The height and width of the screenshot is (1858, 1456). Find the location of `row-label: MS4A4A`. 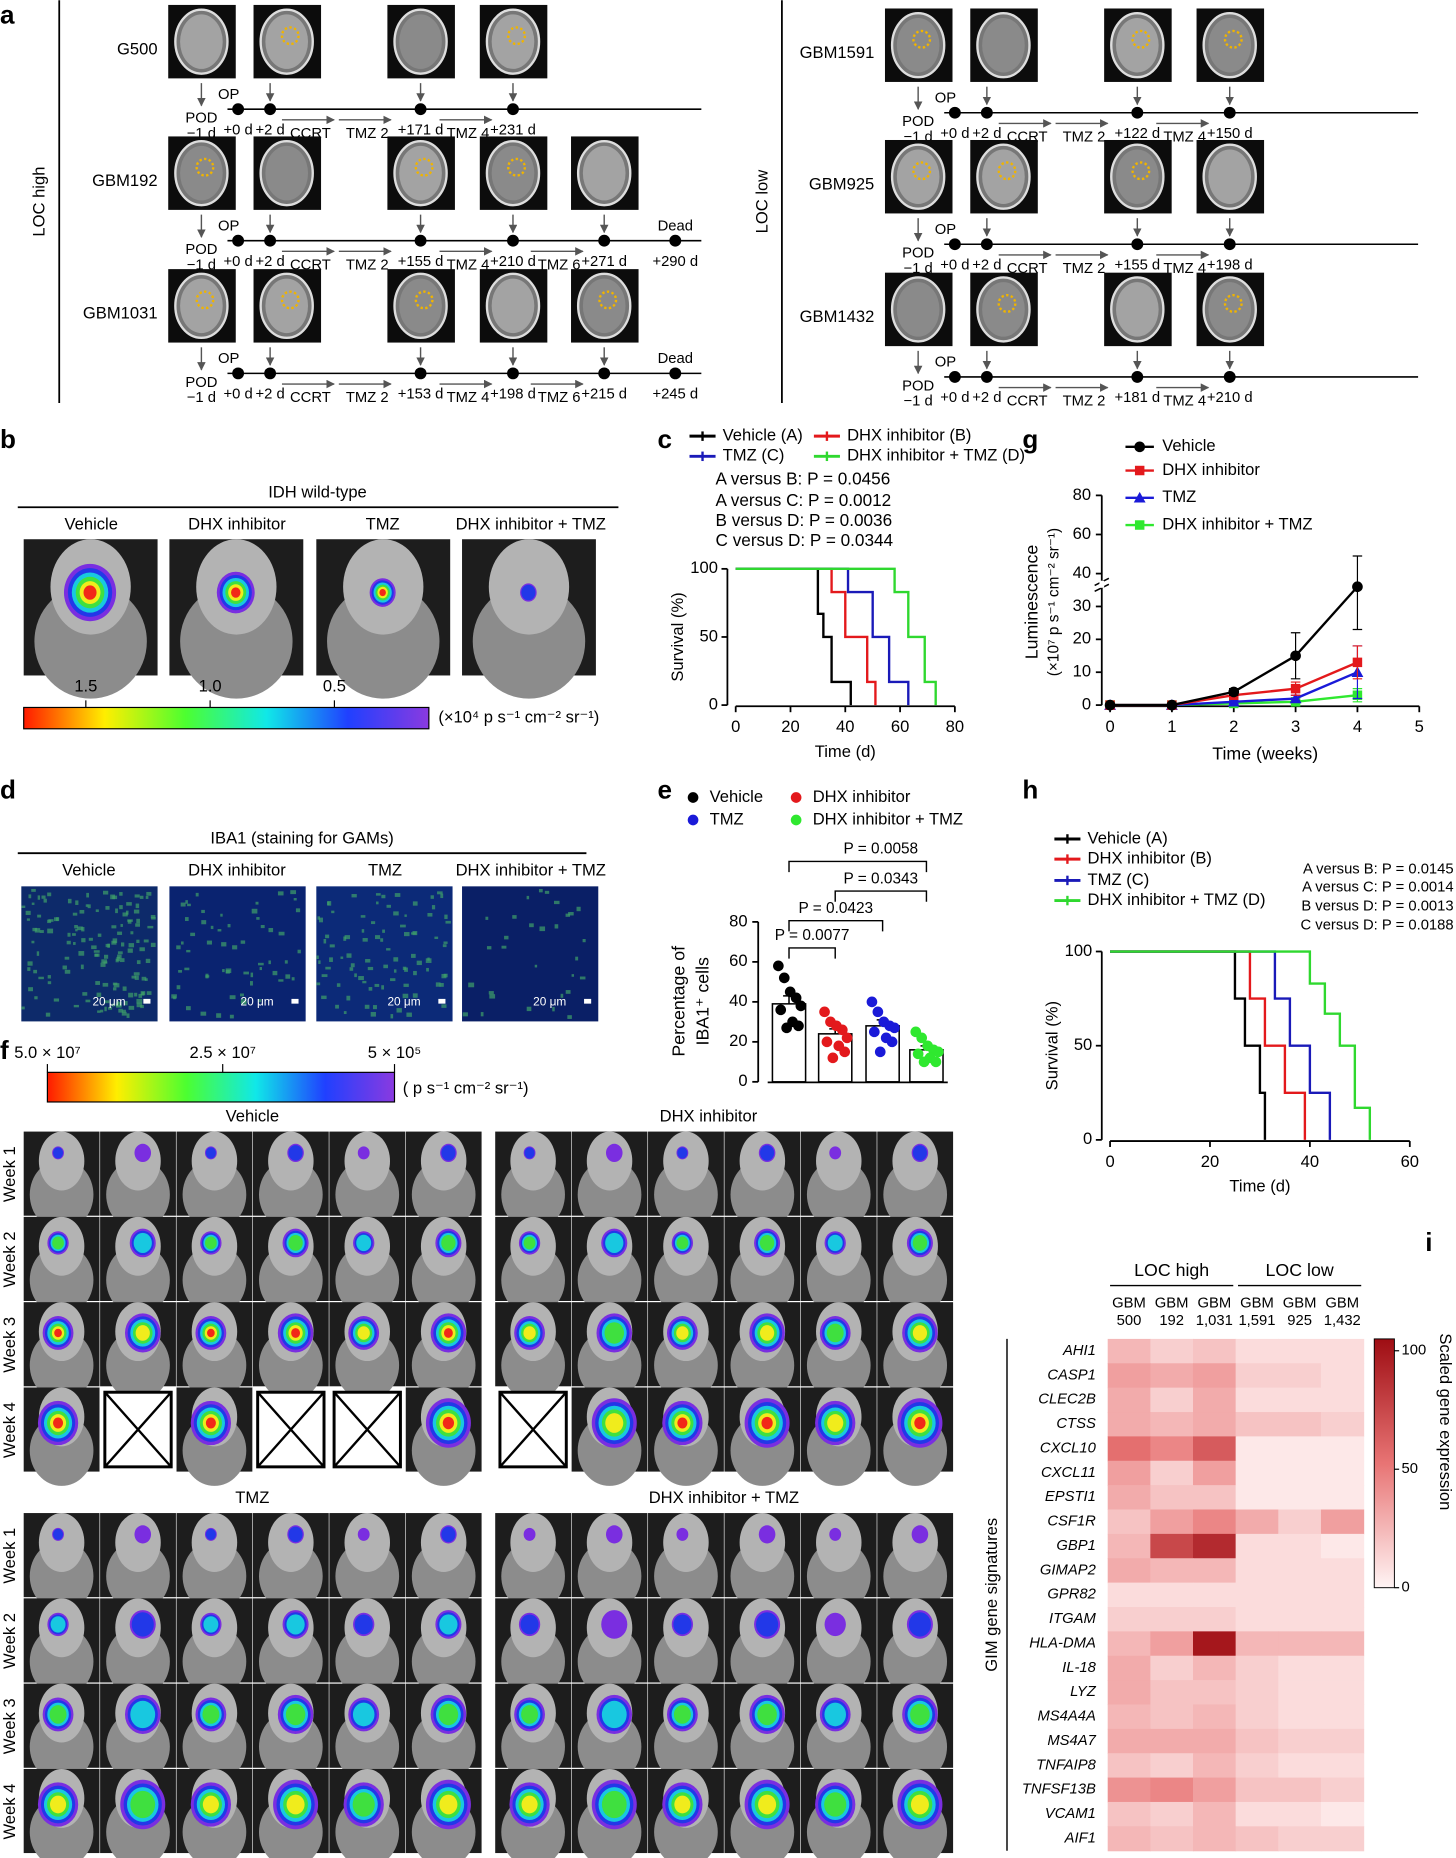

row-label: MS4A4A is located at coordinates (1066, 1717).